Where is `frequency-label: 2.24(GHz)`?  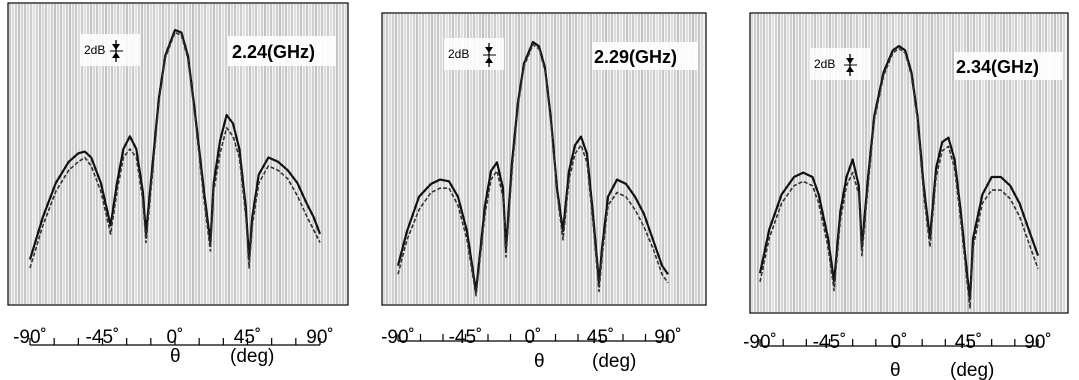
frequency-label: 2.24(GHz) is located at coordinates (273, 52).